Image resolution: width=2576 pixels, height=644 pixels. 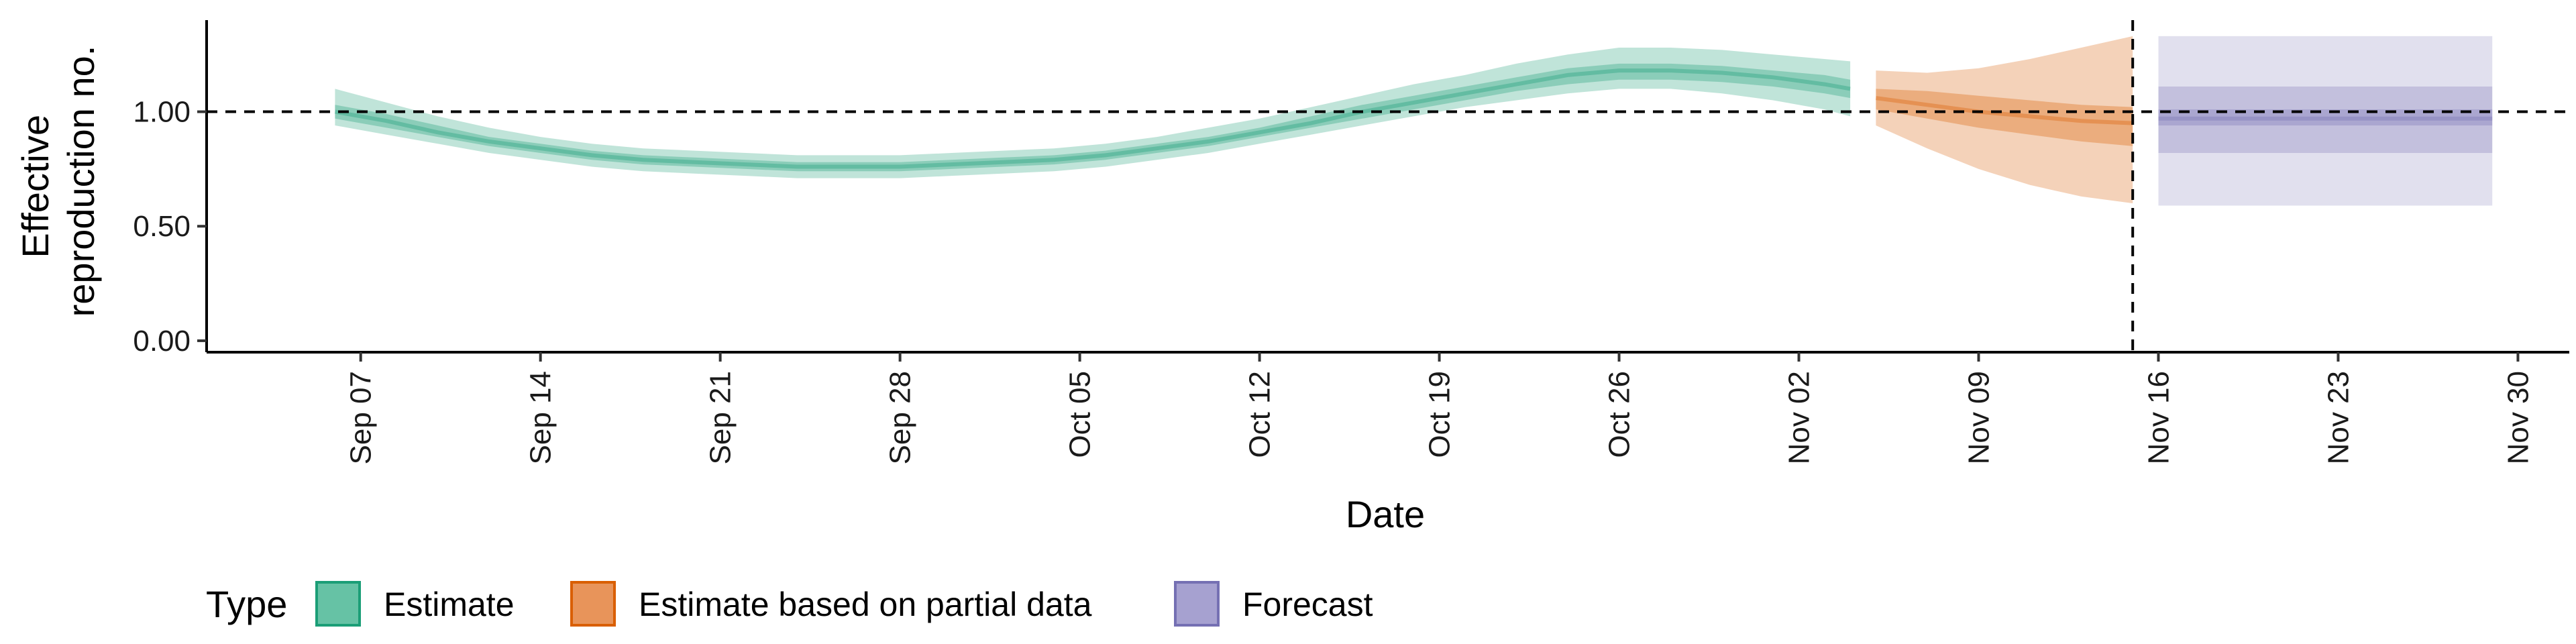 What do you see at coordinates (2159, 417) in the screenshot?
I see `x-tick-label: Nov 16` at bounding box center [2159, 417].